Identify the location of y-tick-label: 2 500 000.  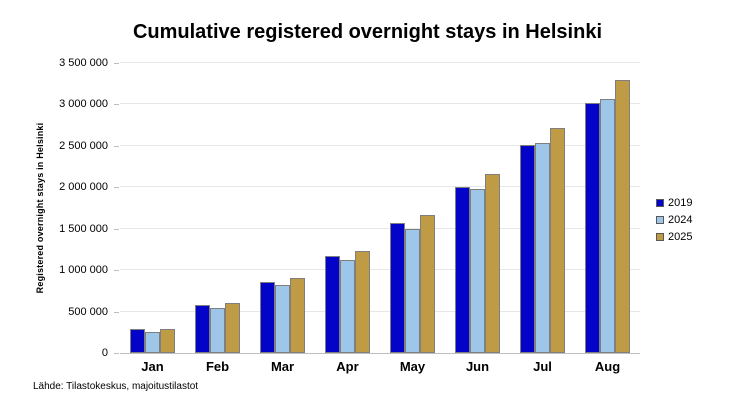
(83, 145).